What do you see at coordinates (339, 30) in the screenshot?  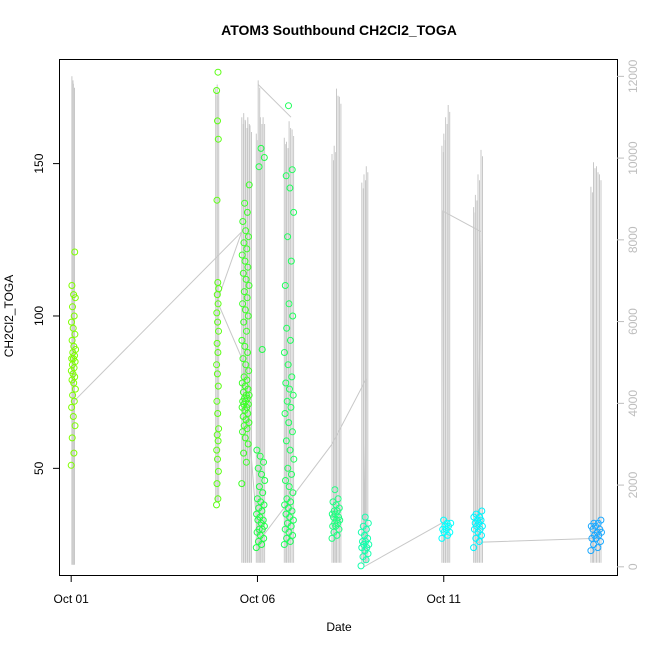 I see `chart-title: ATOM3 Southbound CH2Cl2_TOGA` at bounding box center [339, 30].